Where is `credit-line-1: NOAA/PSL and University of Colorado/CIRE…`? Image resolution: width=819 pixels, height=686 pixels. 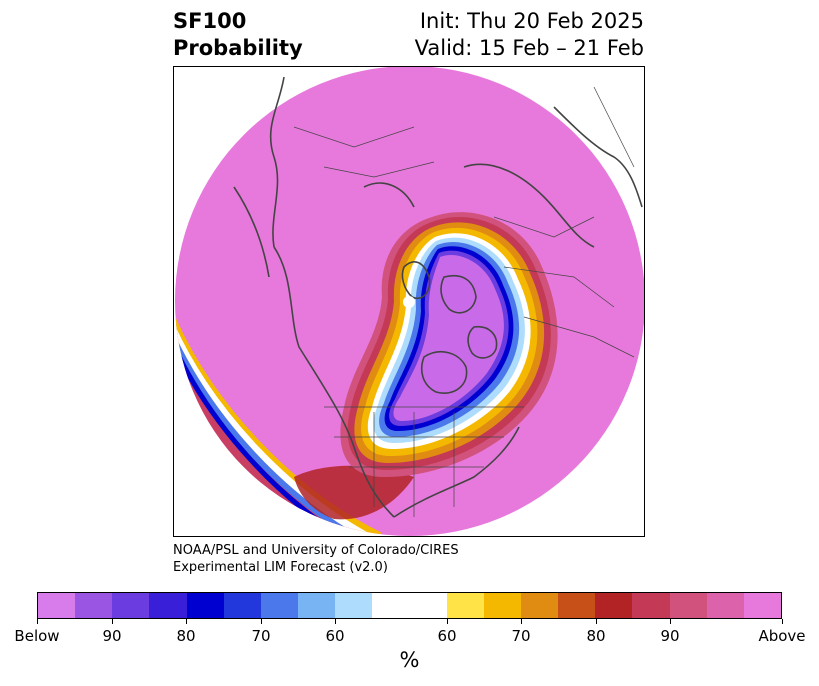
credit-line-1: NOAA/PSL and University of Colorado/CIRE… is located at coordinates (316, 550).